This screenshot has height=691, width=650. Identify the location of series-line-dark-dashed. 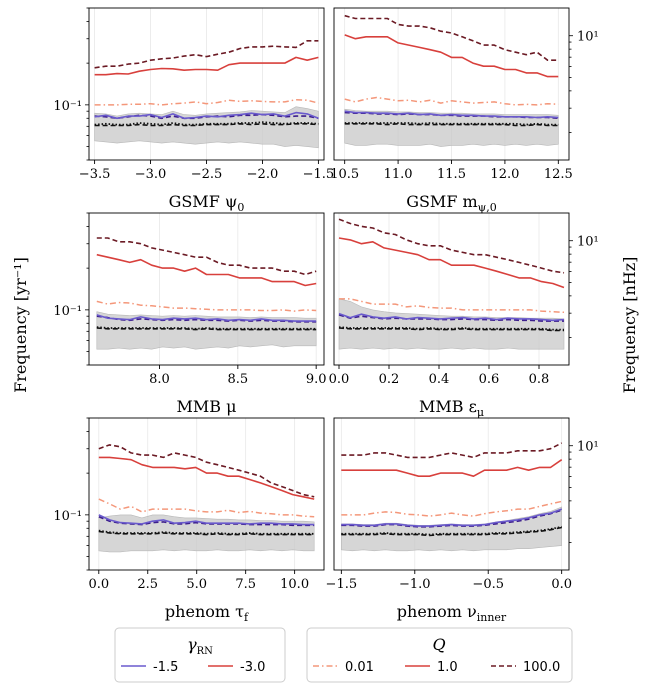
(451, 318).